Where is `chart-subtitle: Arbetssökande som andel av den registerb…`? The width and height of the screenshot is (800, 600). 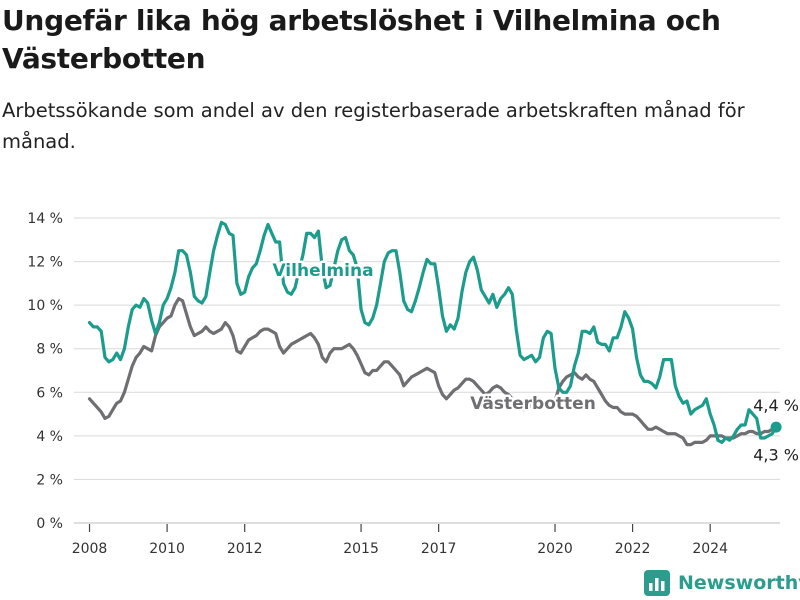 chart-subtitle: Arbetssökande som andel av den registerb… is located at coordinates (373, 126).